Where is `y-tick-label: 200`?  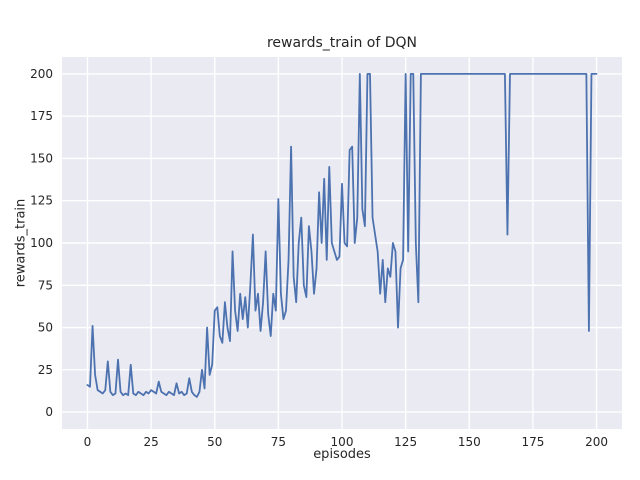 y-tick-label: 200 is located at coordinates (41, 74).